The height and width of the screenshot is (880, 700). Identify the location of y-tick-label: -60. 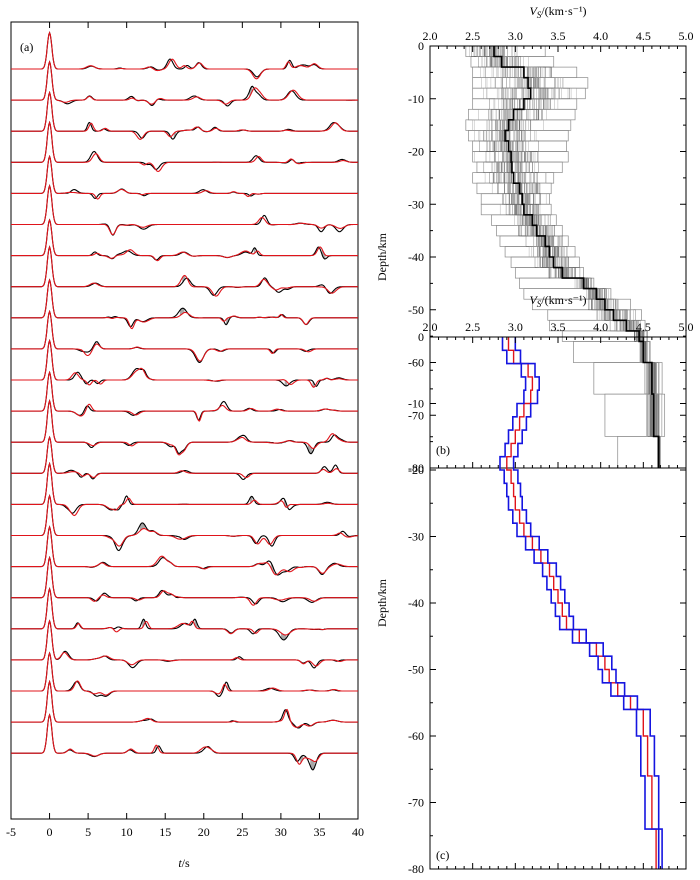
(416, 736).